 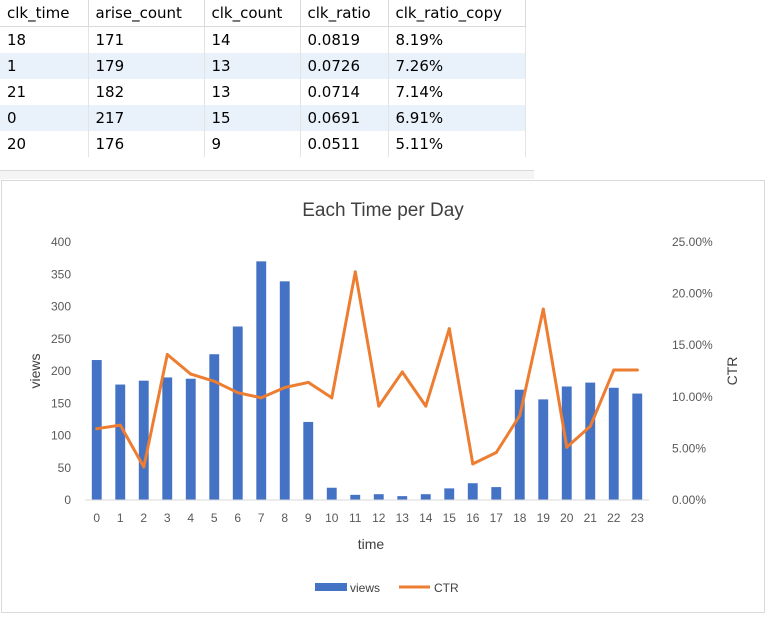 I want to click on column-header: arise_count, so click(x=146, y=13).